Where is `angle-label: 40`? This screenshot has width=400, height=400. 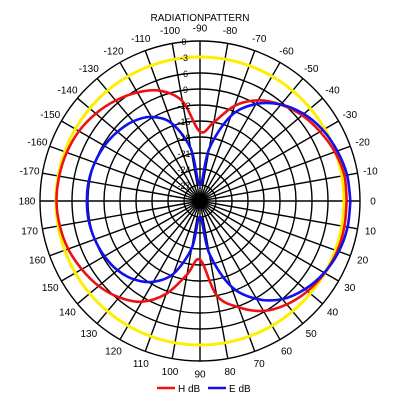
angle-label: 40 is located at coordinates (333, 313).